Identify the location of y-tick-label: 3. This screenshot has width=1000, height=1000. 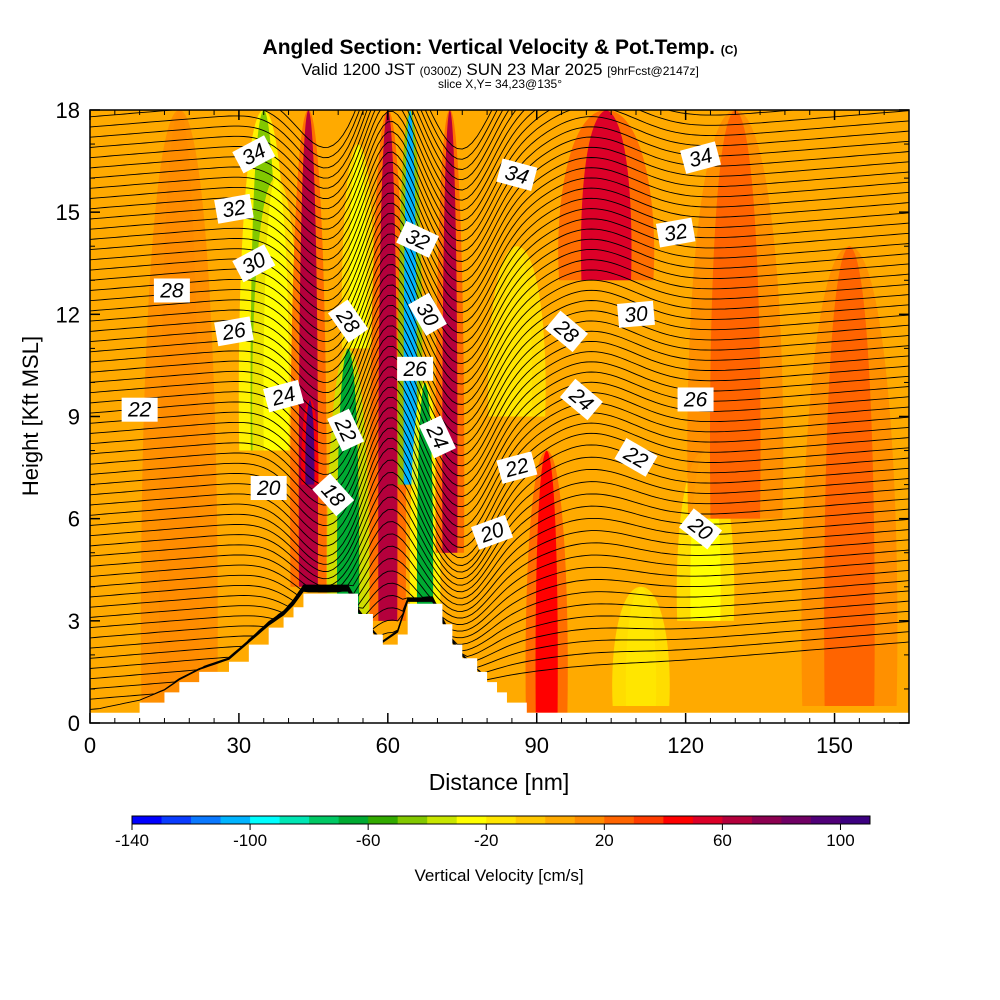
(74, 621).